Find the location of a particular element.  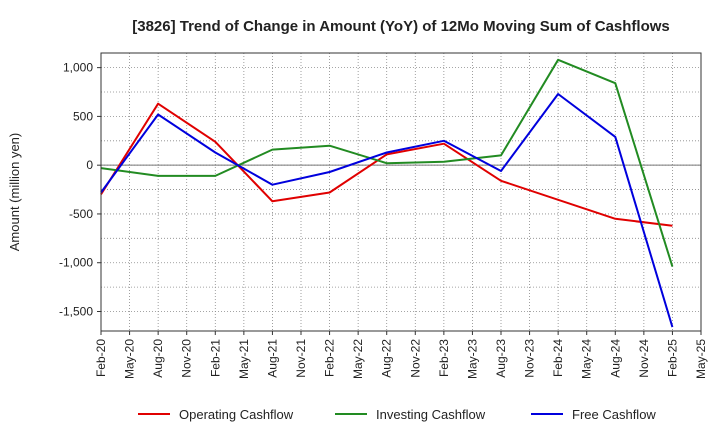

x-tick-label: Aug-20 is located at coordinates (158, 358).